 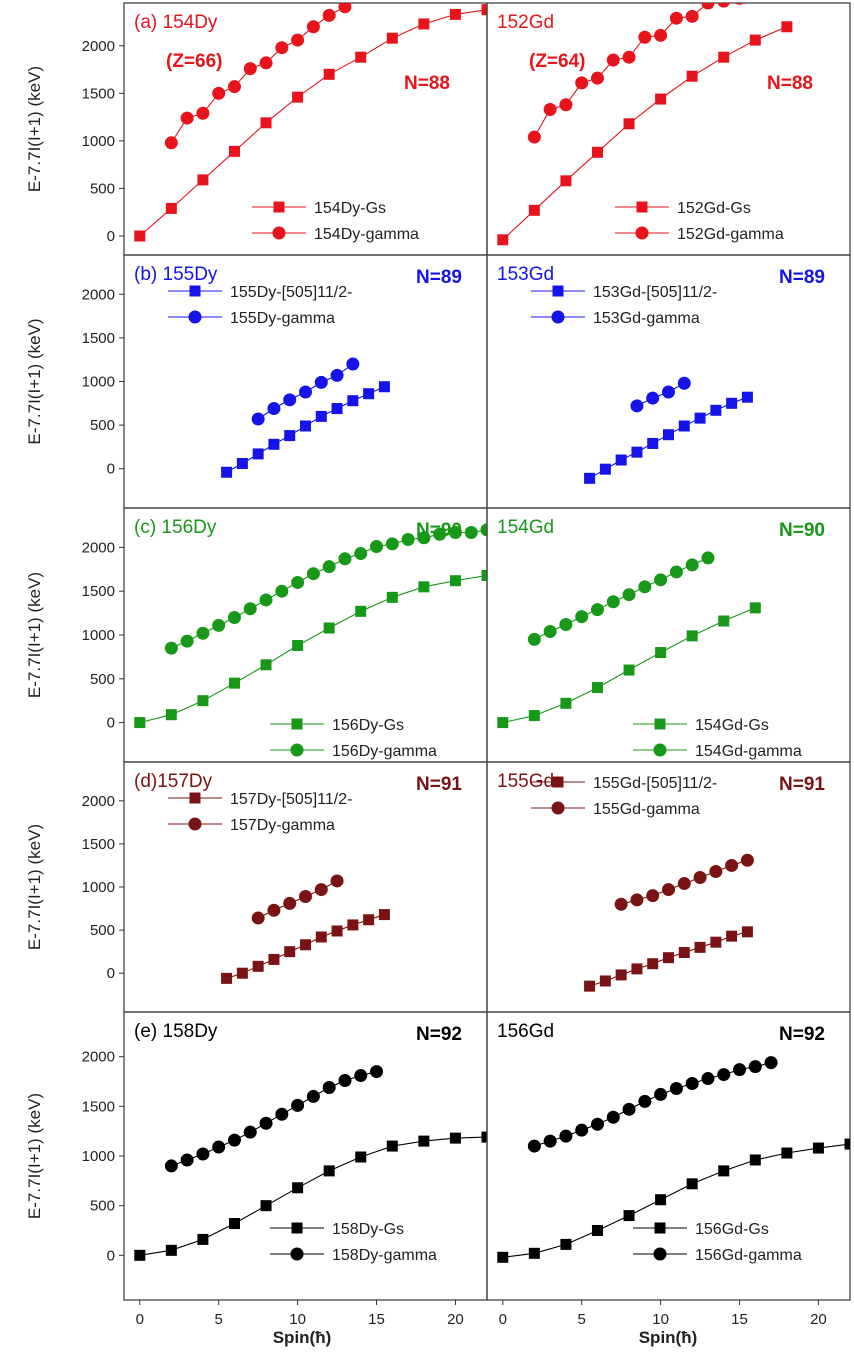 I want to click on series-152Gd-Gs, so click(x=645, y=133).